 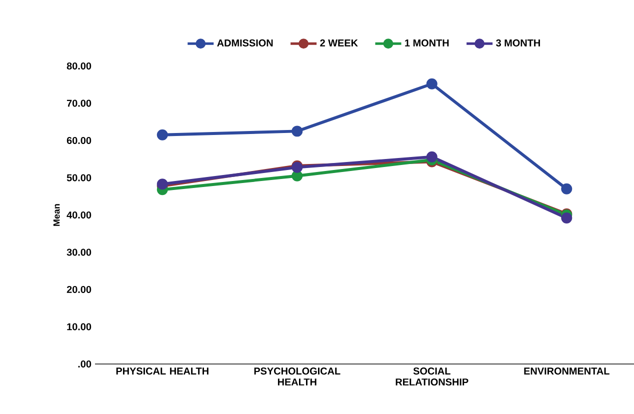 I want to click on y-tick-label: 60.00, so click(x=79, y=140).